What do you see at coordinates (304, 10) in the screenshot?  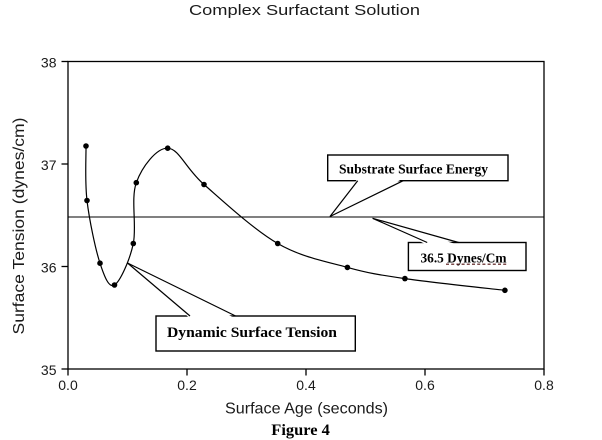 I see `svg-text: Complex Surfactant Solution` at bounding box center [304, 10].